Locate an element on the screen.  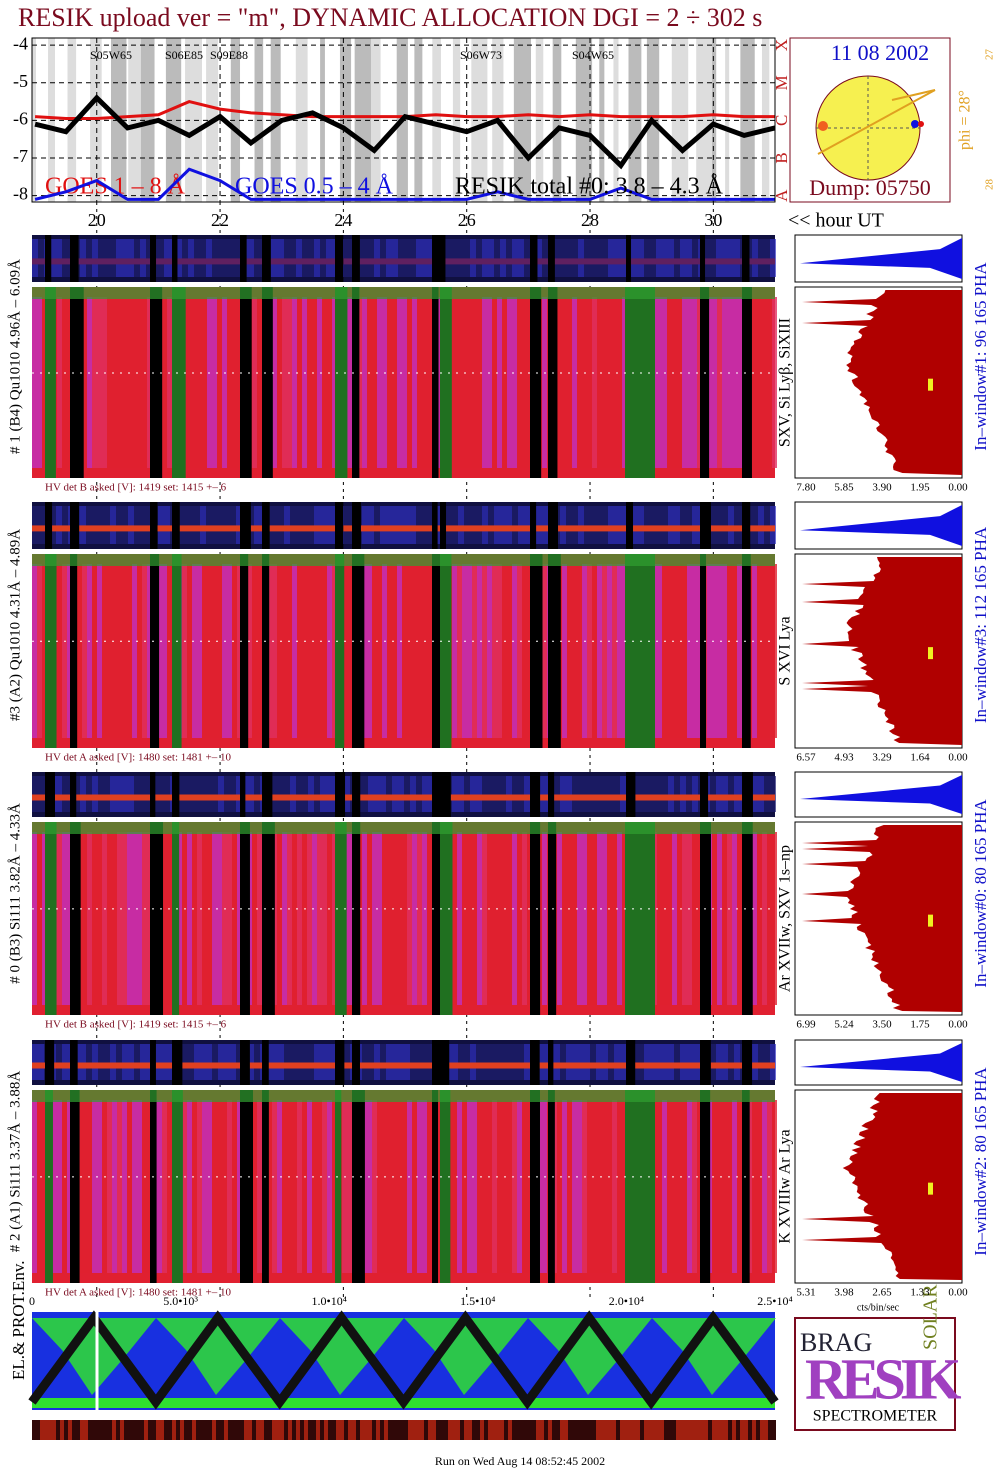
plot-frame is located at coordinates (403, 120).